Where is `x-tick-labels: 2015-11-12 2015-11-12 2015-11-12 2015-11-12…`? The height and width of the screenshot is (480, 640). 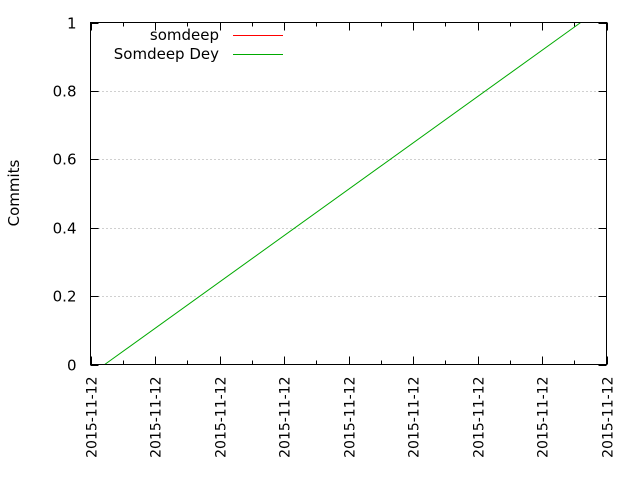 x-tick-labels: 2015-11-12 2015-11-12 2015-11-12 2015-11-12… is located at coordinates (351, 417).